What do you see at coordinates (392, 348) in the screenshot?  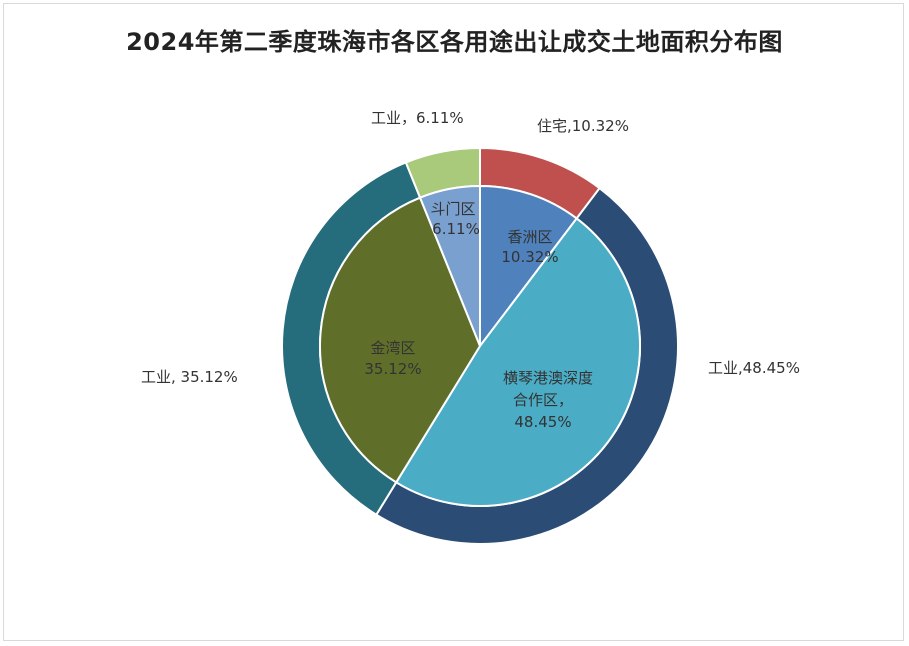 I see `inner-label-jinwan-name: 金湾区` at bounding box center [392, 348].